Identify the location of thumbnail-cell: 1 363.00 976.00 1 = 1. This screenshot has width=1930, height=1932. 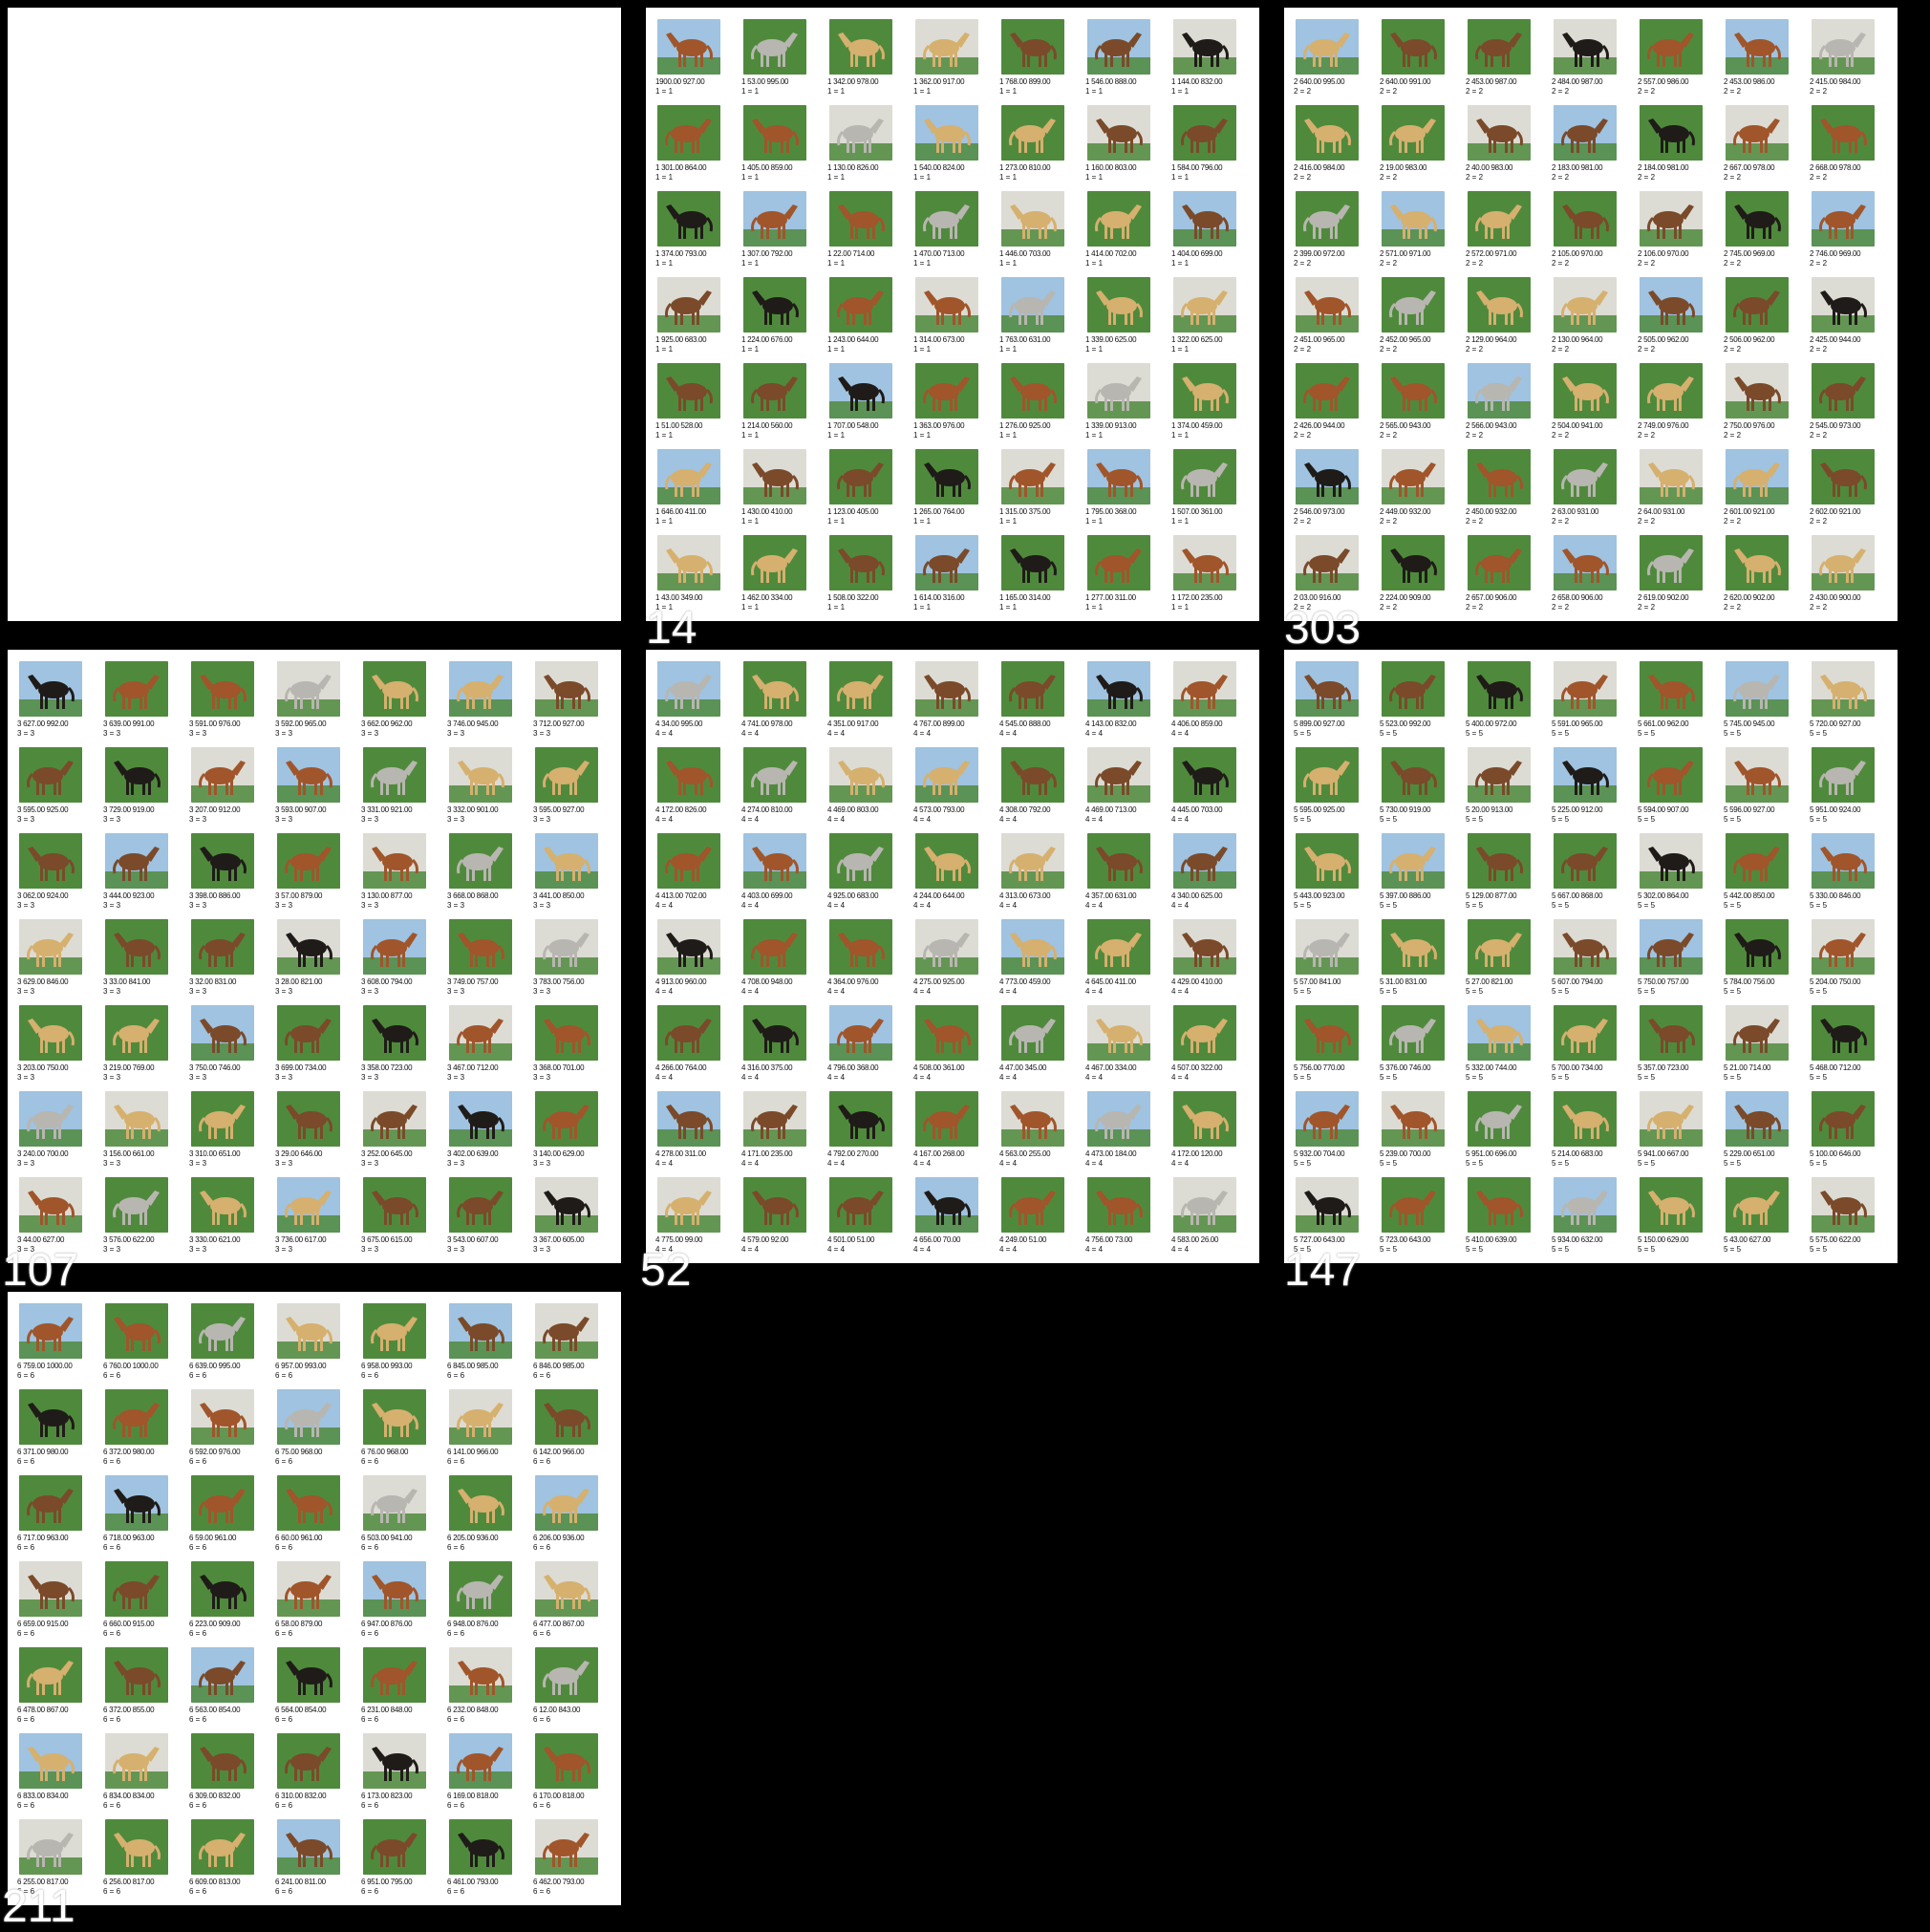
(954, 402).